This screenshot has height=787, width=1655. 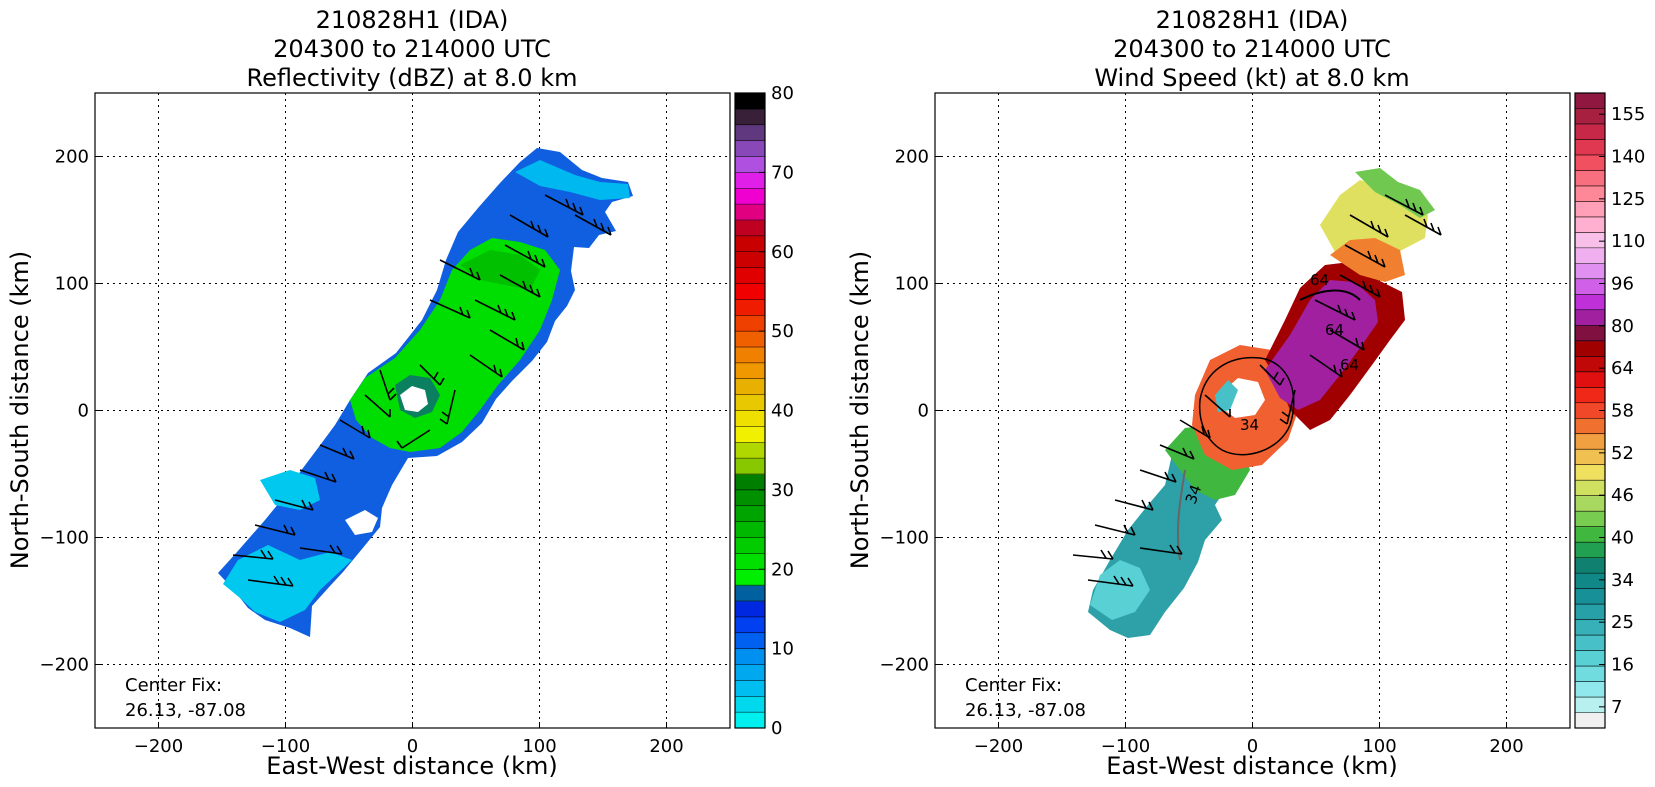 What do you see at coordinates (1622, 411) in the screenshot?
I see `colorbar-tick-labels: 7 16 25 34 40 46 52 58 64 80 96 110 125 140 155` at bounding box center [1622, 411].